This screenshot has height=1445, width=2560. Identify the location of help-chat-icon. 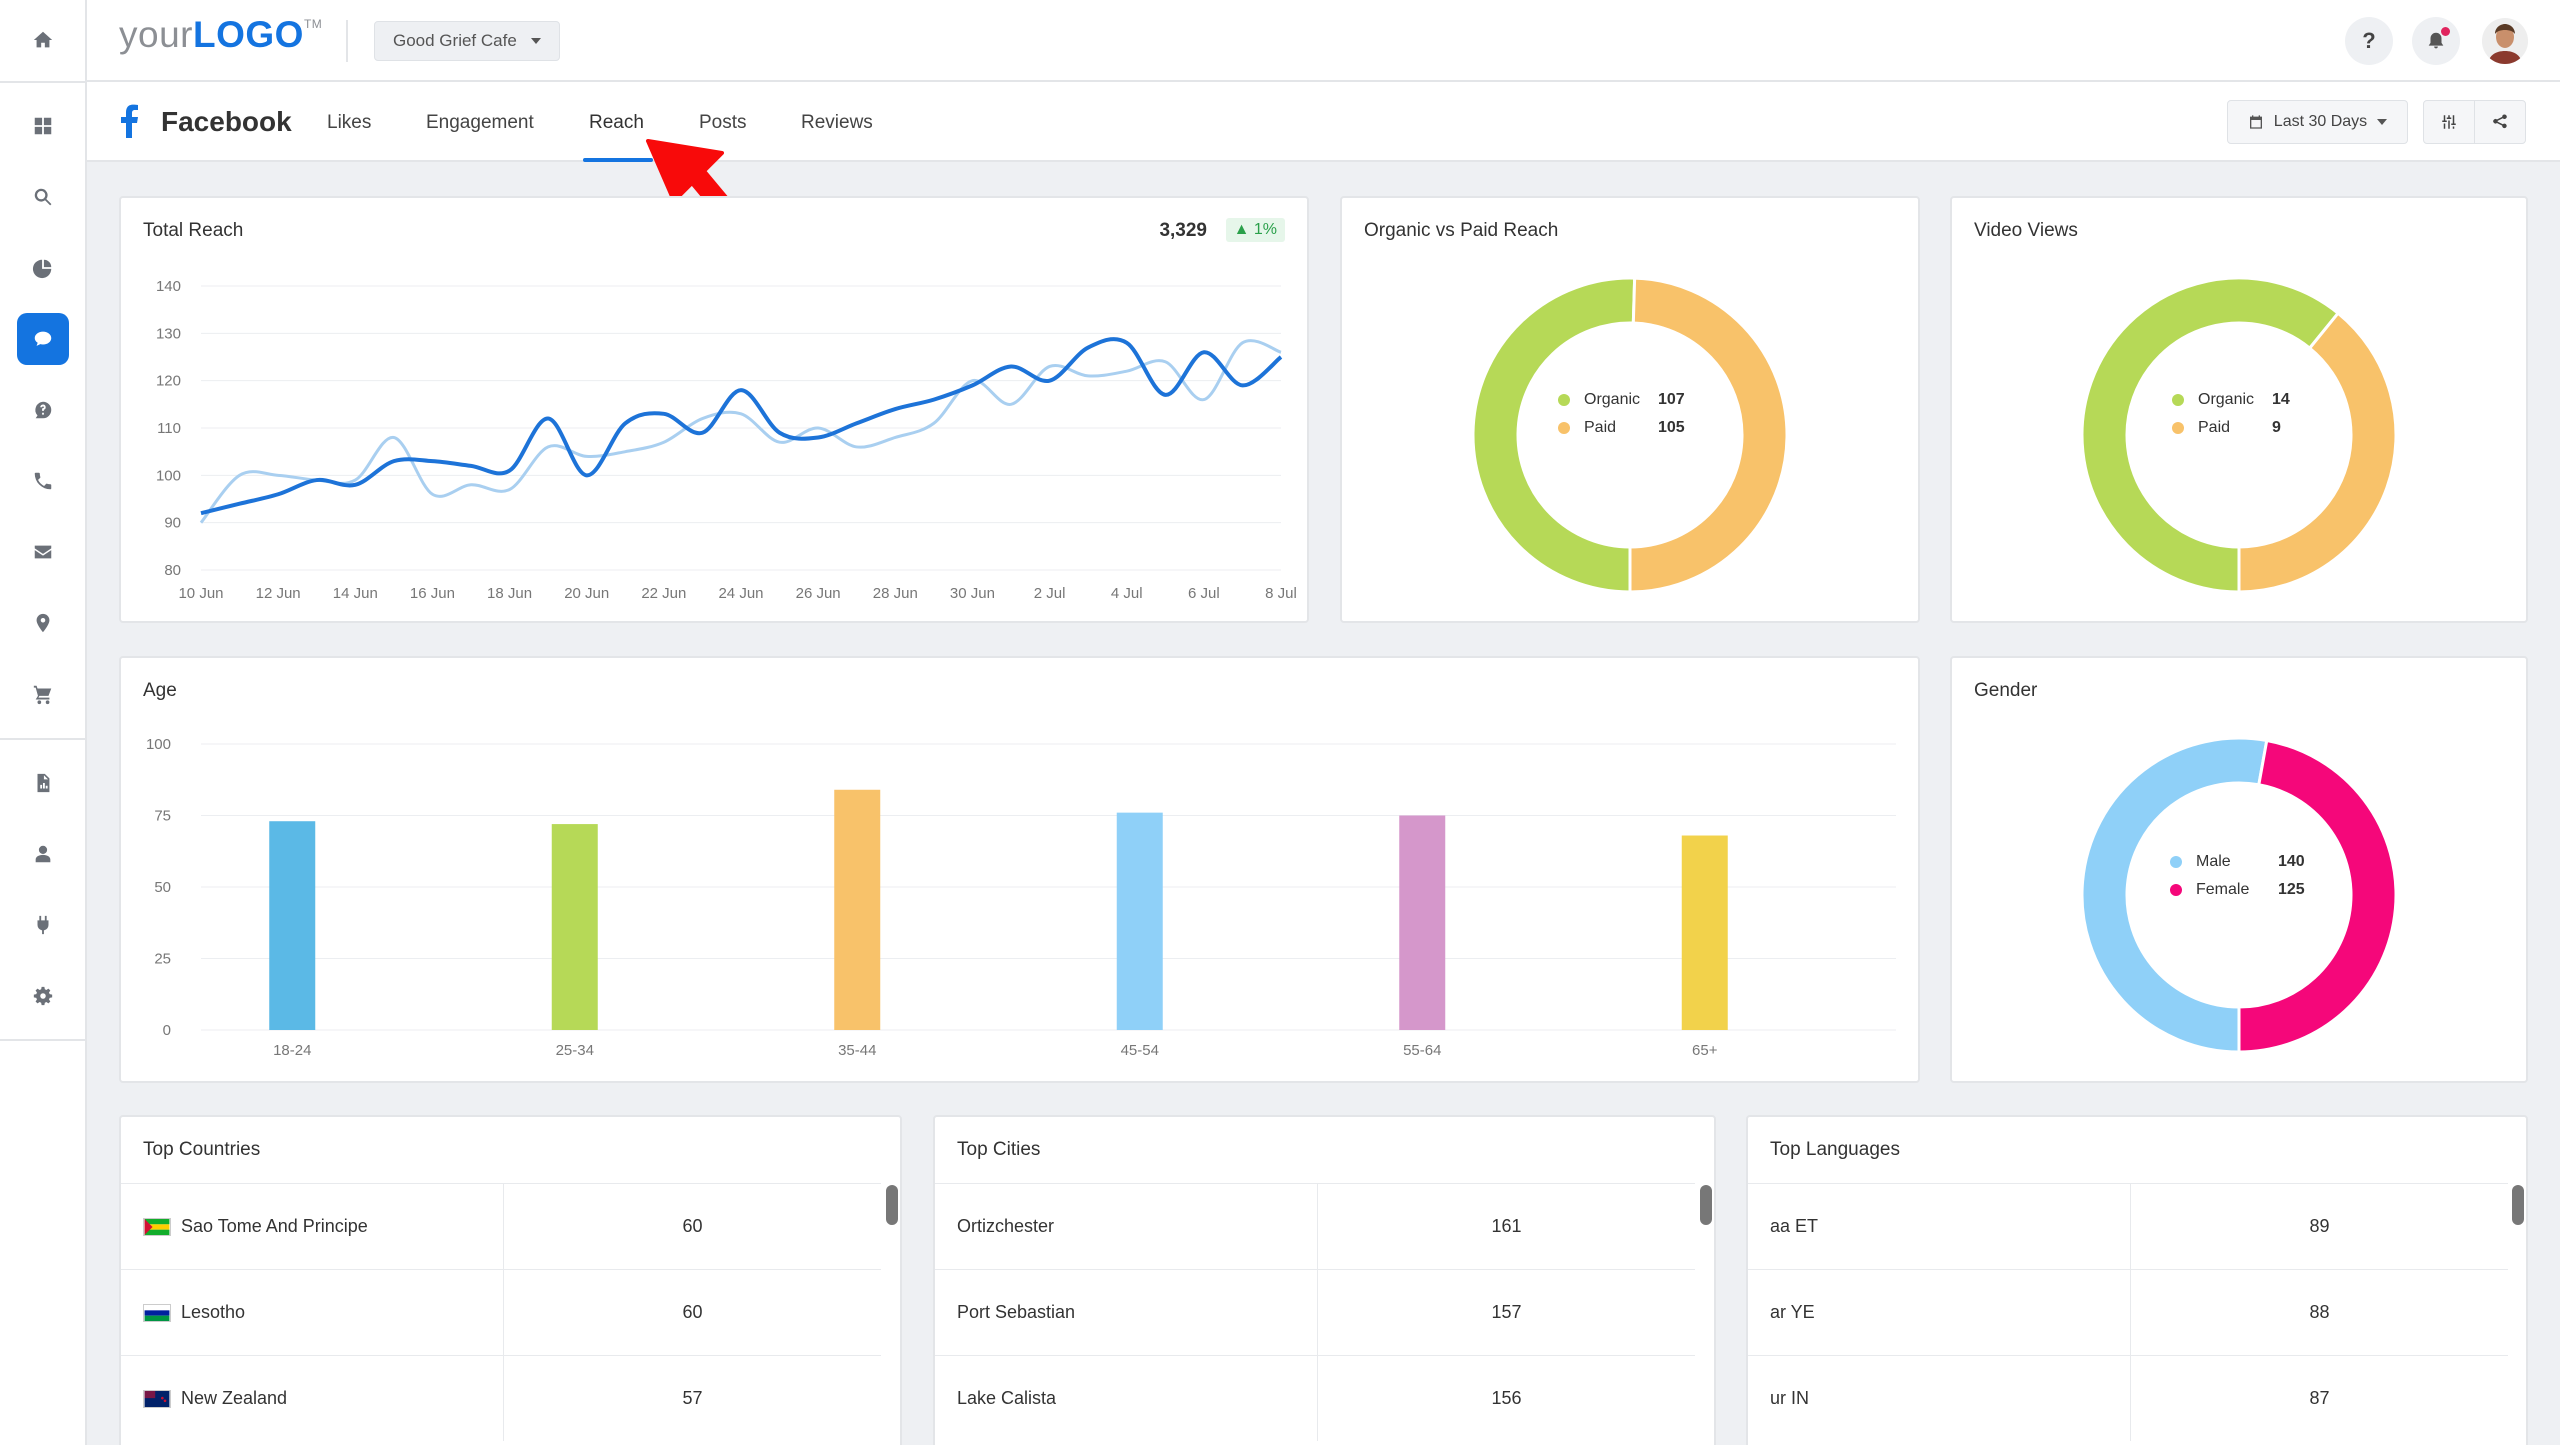
(43, 410).